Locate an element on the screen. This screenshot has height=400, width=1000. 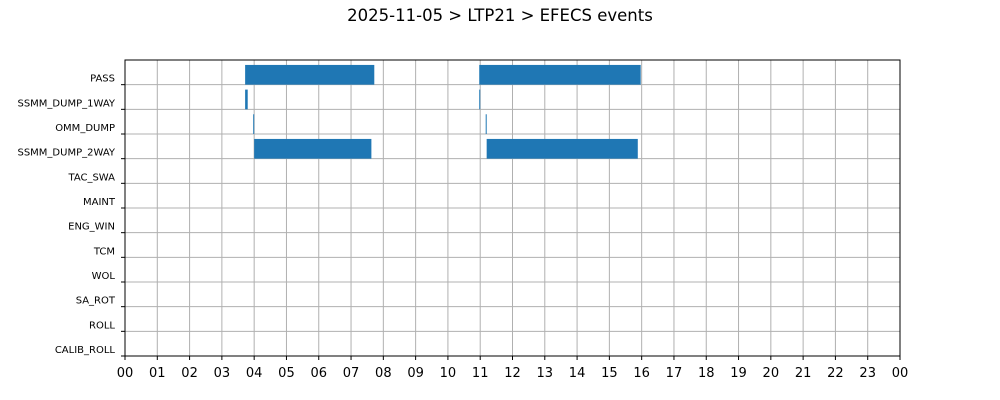
x-tick-label: 16 is located at coordinates (641, 373).